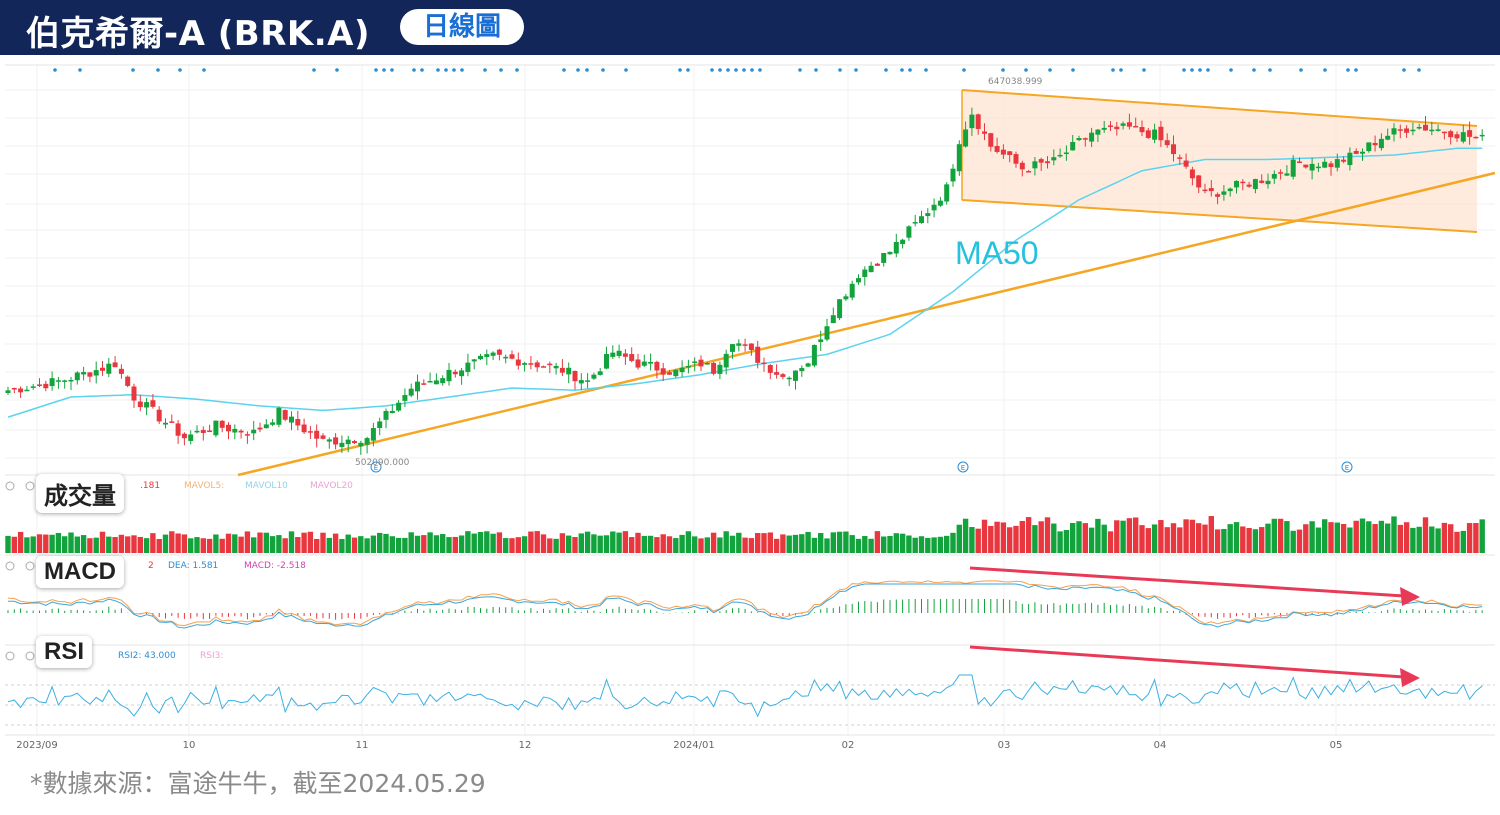 This screenshot has width=1500, height=815. I want to click on header-bar: 伯克希爾-A (BRK.A) 日線圖, so click(750, 27).